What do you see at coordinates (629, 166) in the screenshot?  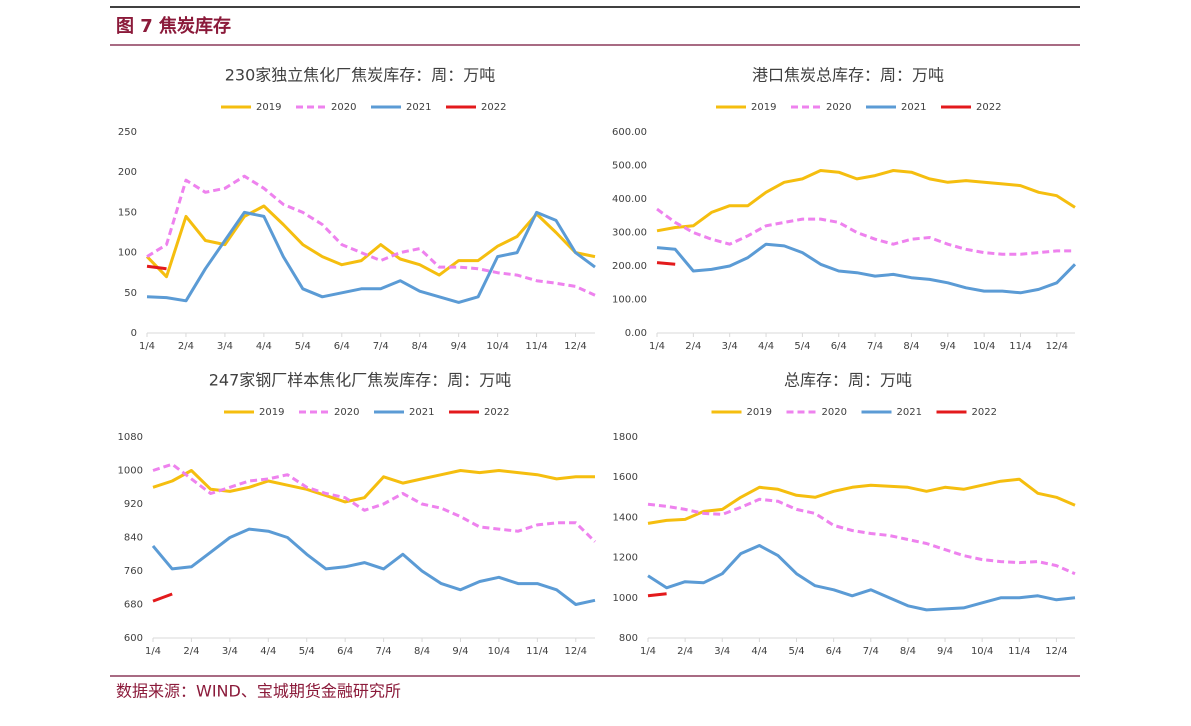 I see `y-tick-label: 500.00` at bounding box center [629, 166].